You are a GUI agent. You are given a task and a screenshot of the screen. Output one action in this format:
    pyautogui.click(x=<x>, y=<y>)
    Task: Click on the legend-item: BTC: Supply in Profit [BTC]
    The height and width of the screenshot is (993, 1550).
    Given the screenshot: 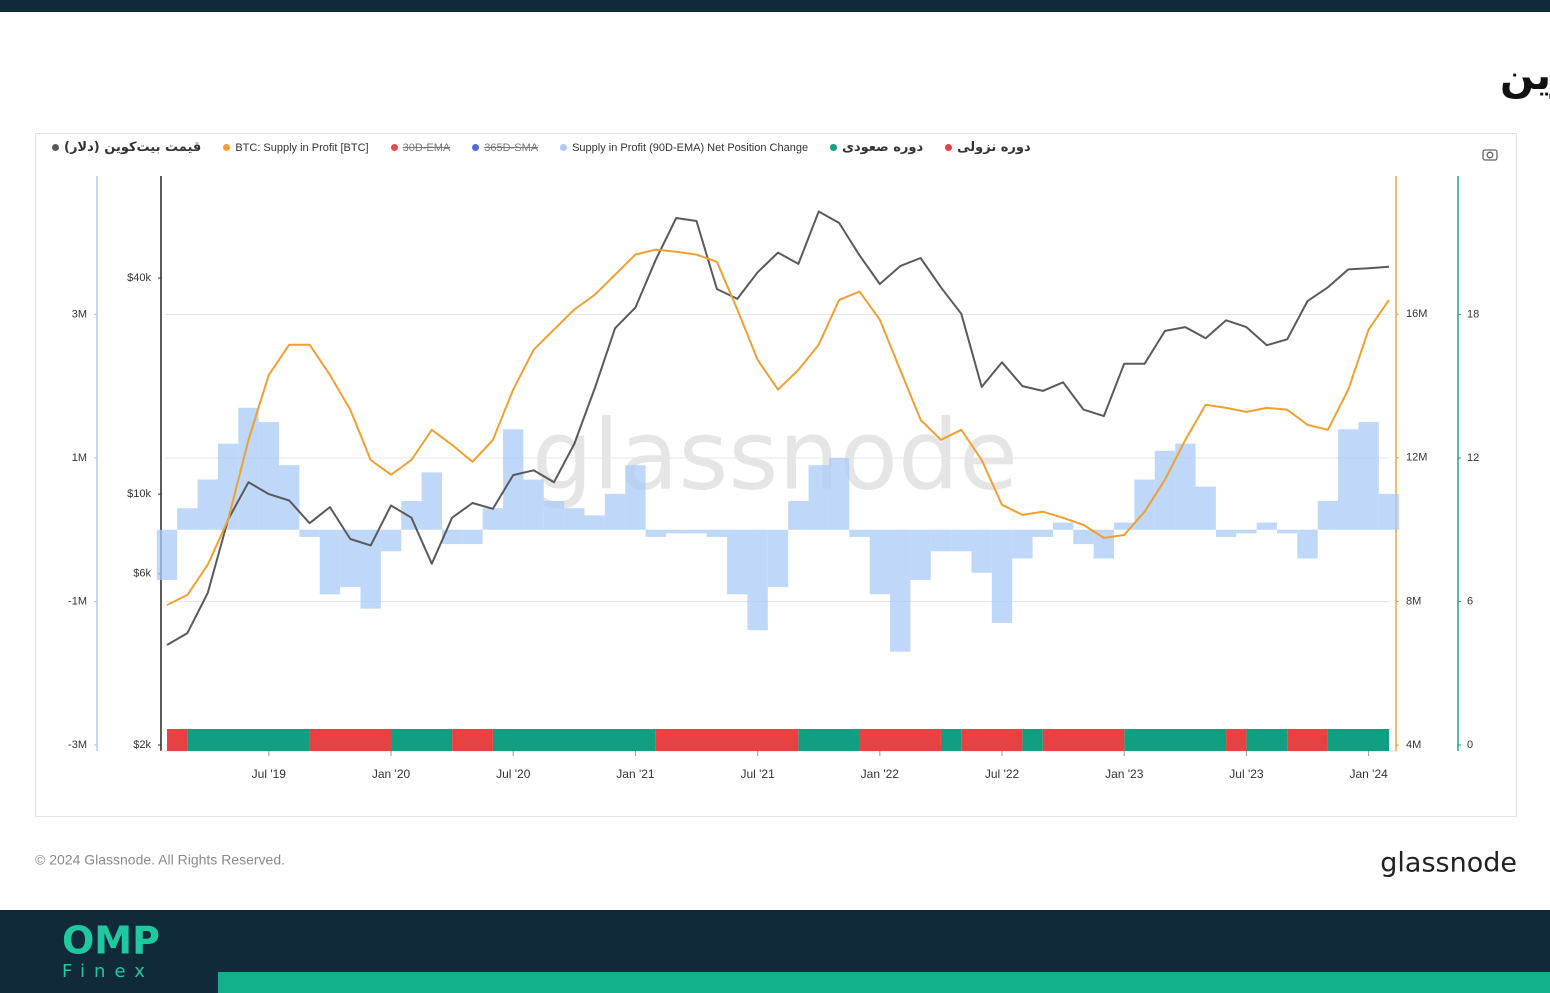 What is the action you would take?
    pyautogui.click(x=296, y=147)
    